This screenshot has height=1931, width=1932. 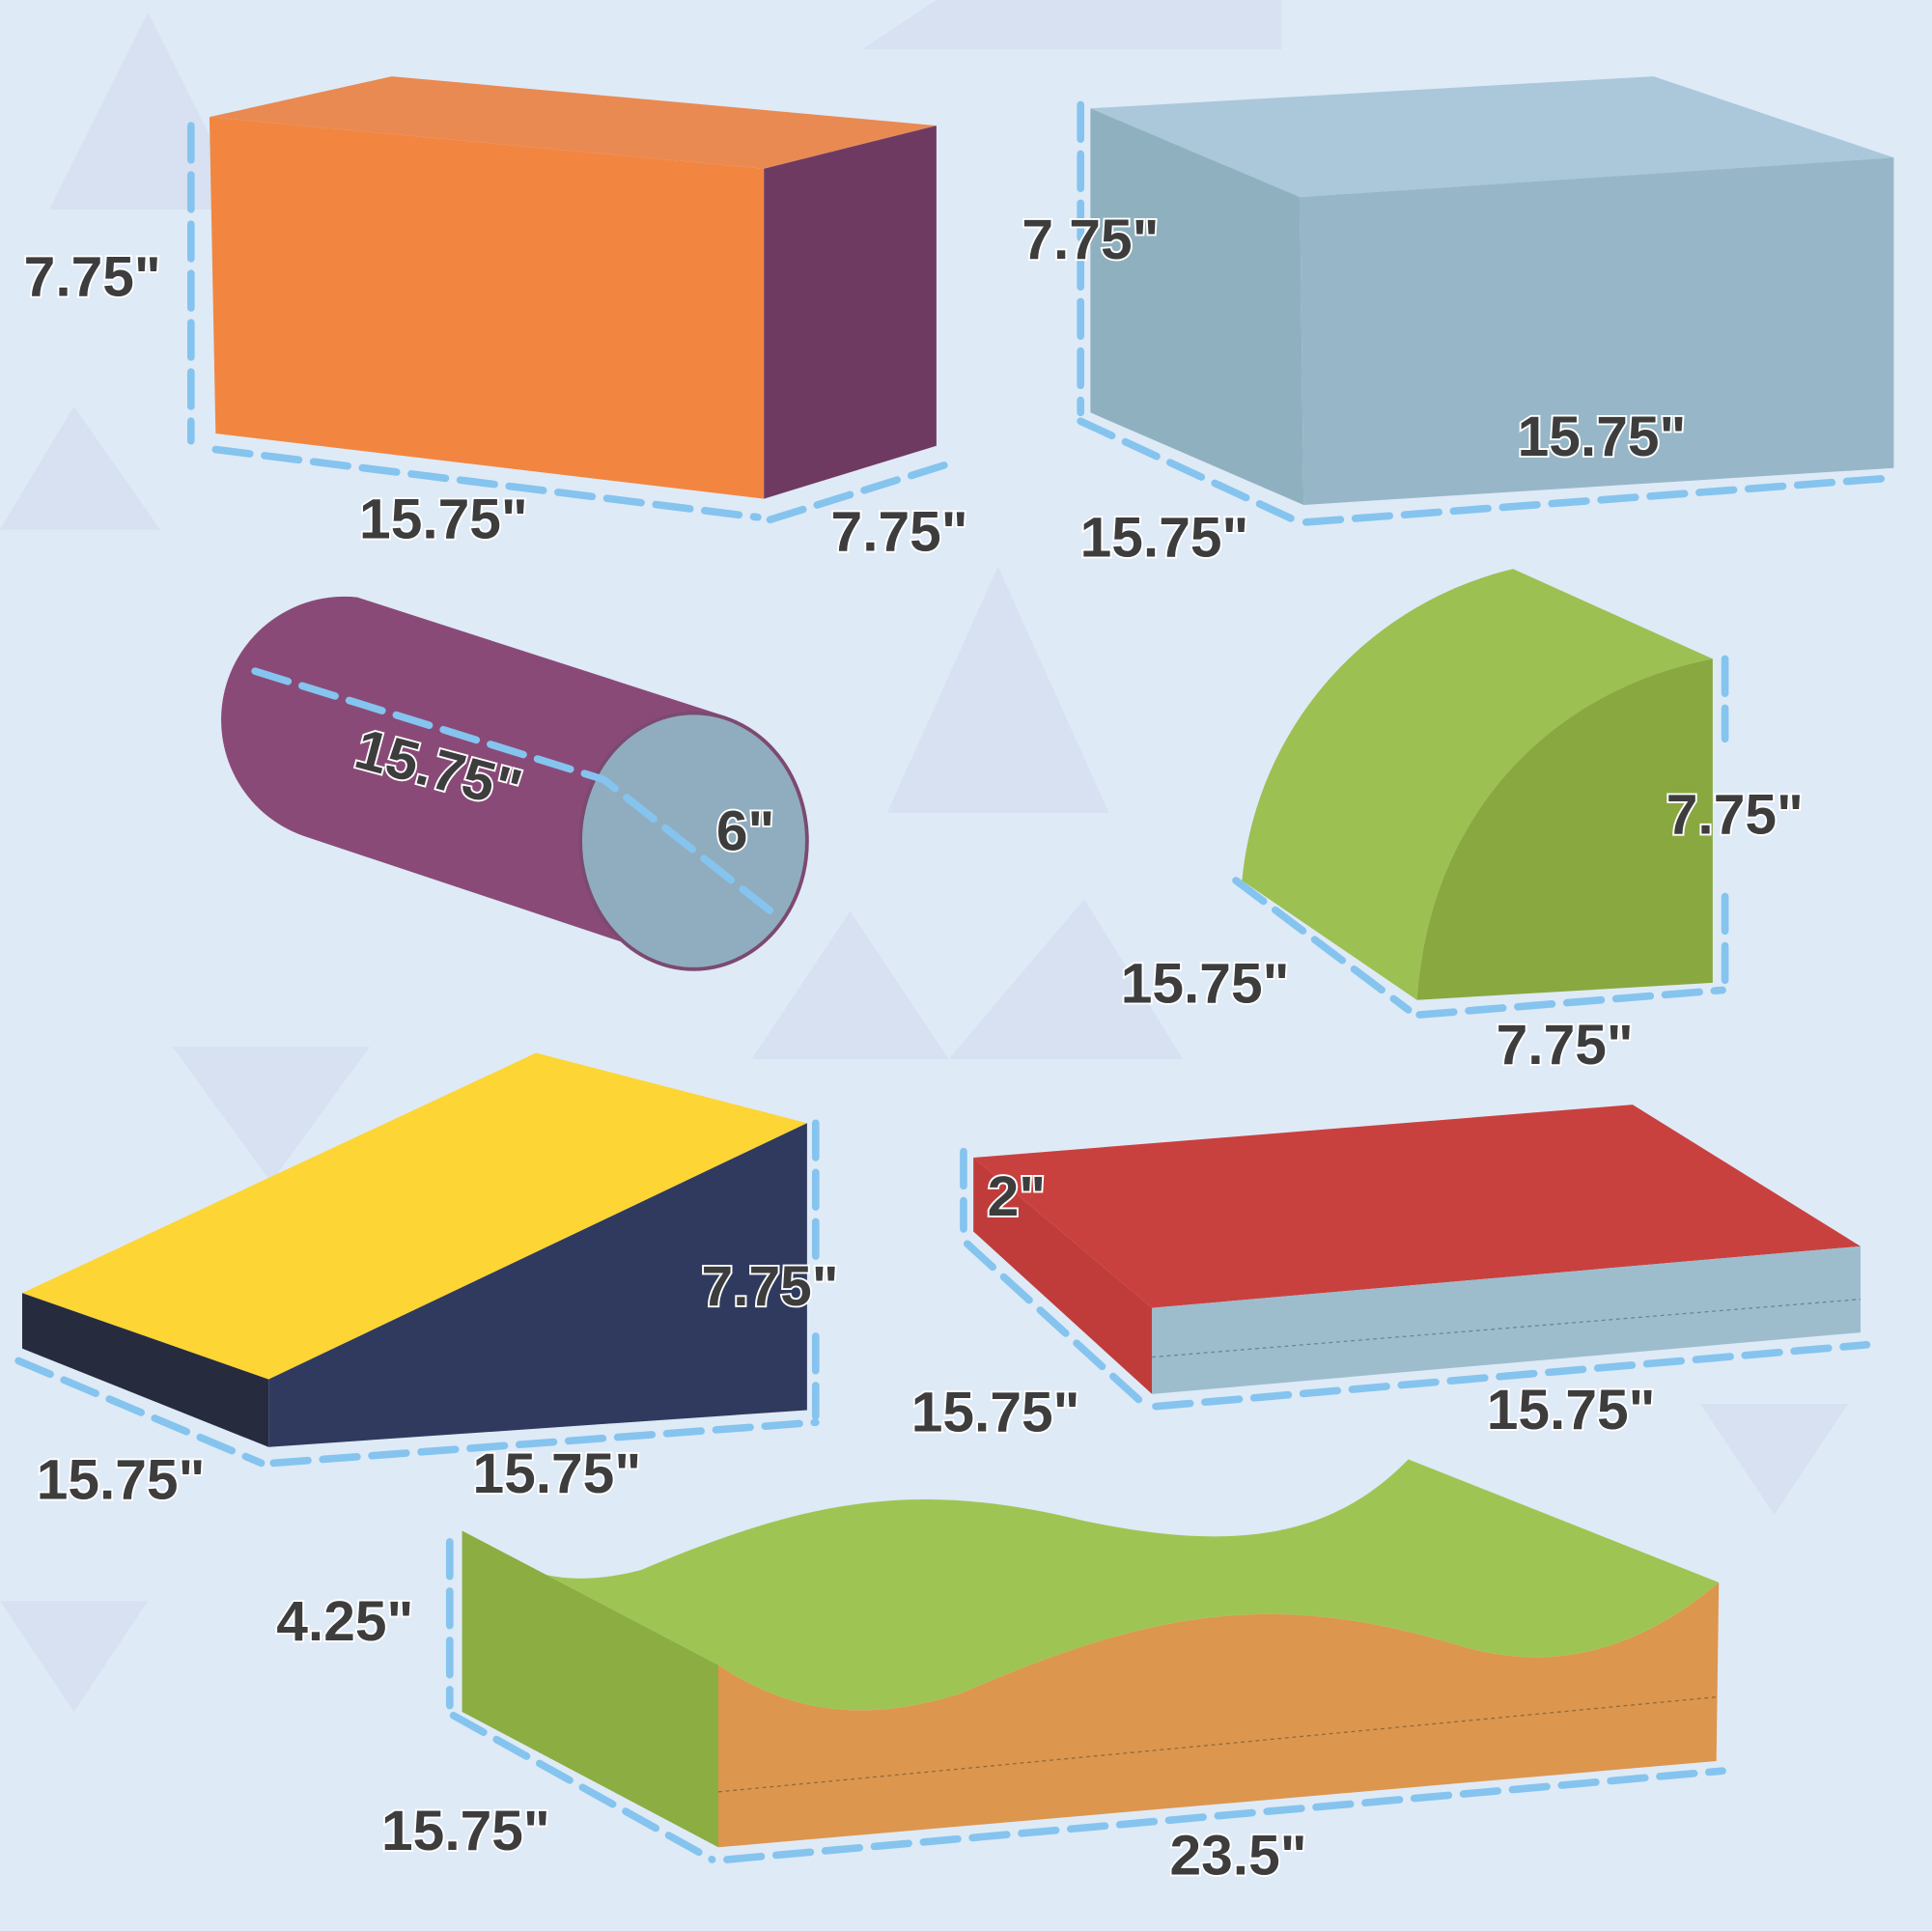 I want to click on height-label: 4.25", so click(x=345, y=1621).